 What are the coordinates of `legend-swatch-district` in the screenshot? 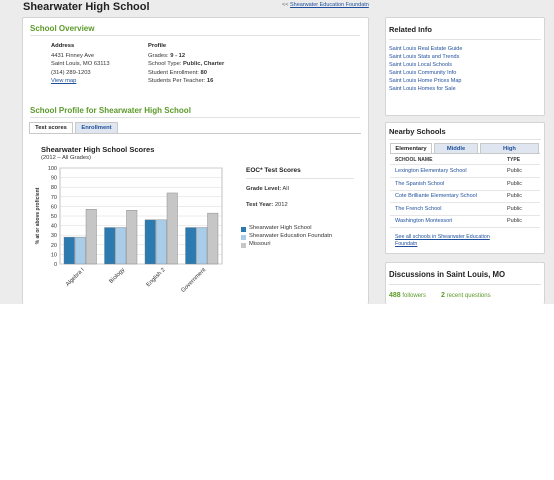 It's located at (243, 237).